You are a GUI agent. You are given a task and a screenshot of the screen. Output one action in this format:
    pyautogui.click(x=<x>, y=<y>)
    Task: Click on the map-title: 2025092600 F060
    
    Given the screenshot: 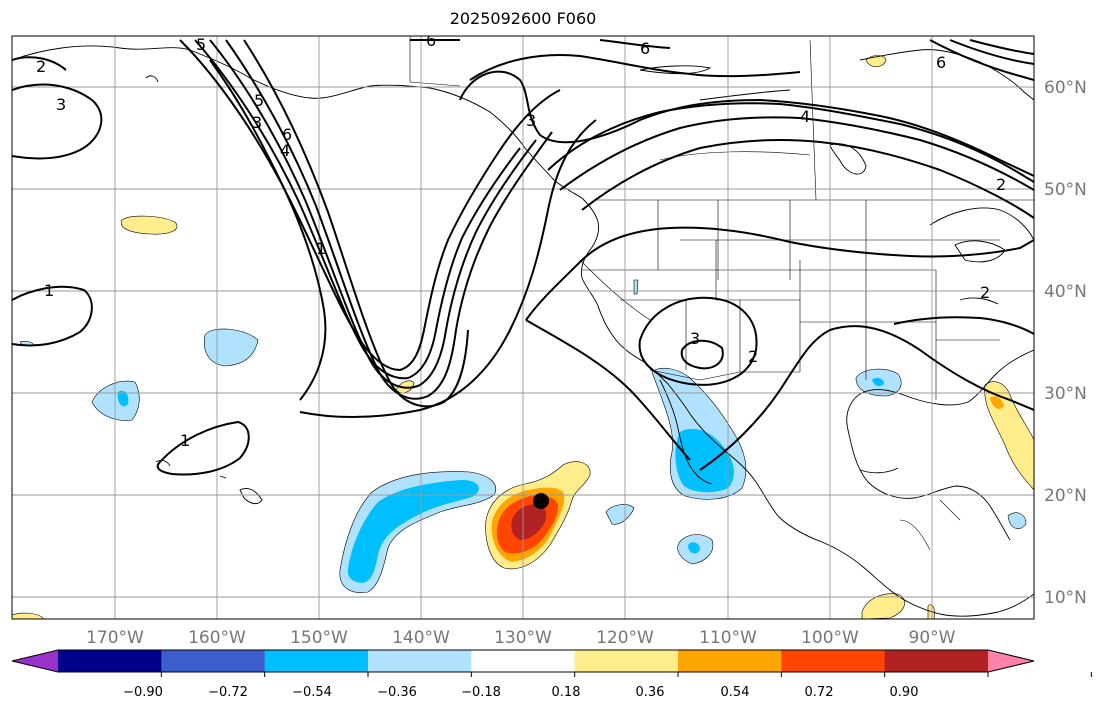 What is the action you would take?
    pyautogui.click(x=523, y=18)
    